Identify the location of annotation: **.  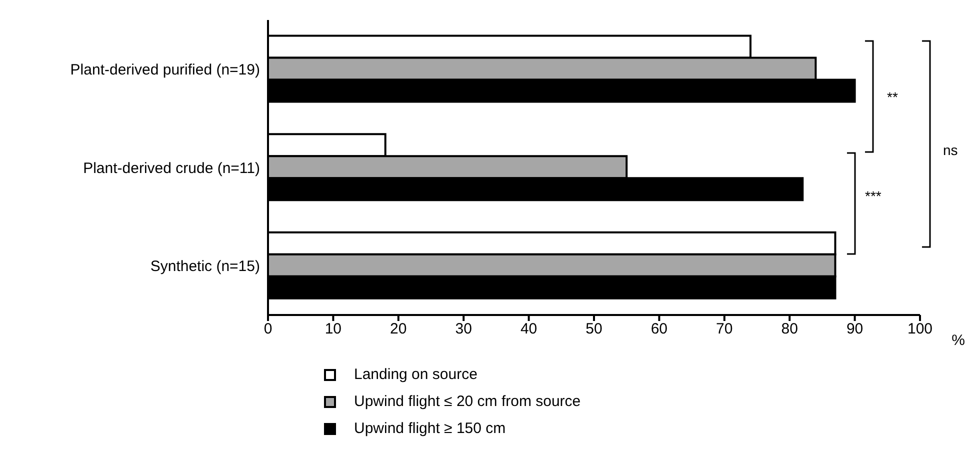
(892, 97).